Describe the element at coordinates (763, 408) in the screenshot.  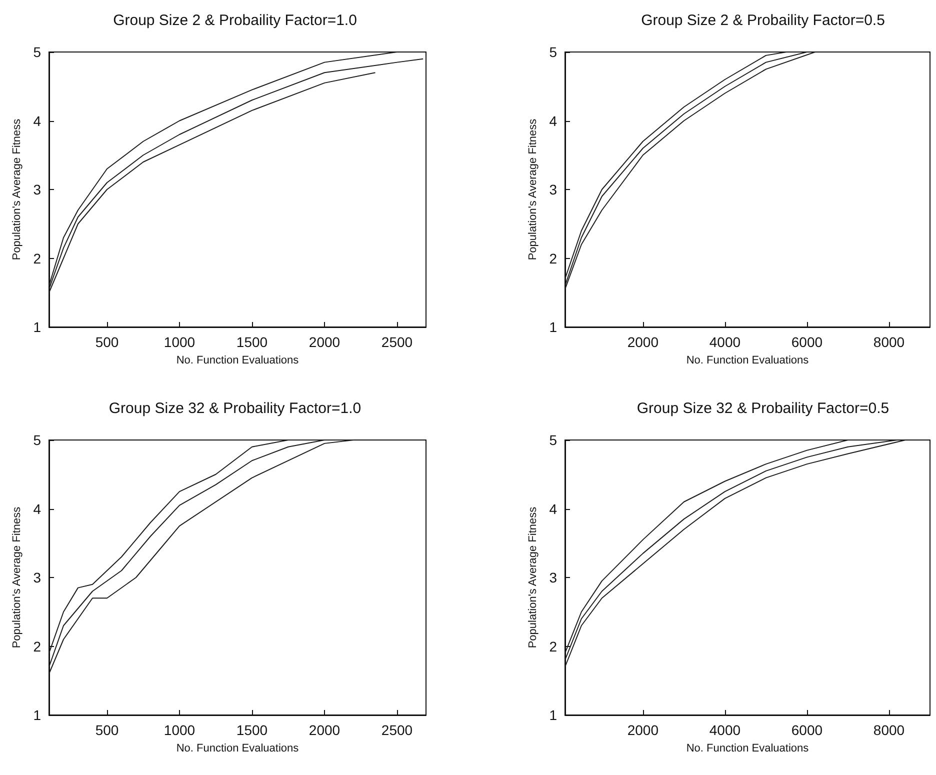
I see `chart-title: Group Size 32 & Probaility Factor=0.5` at that location.